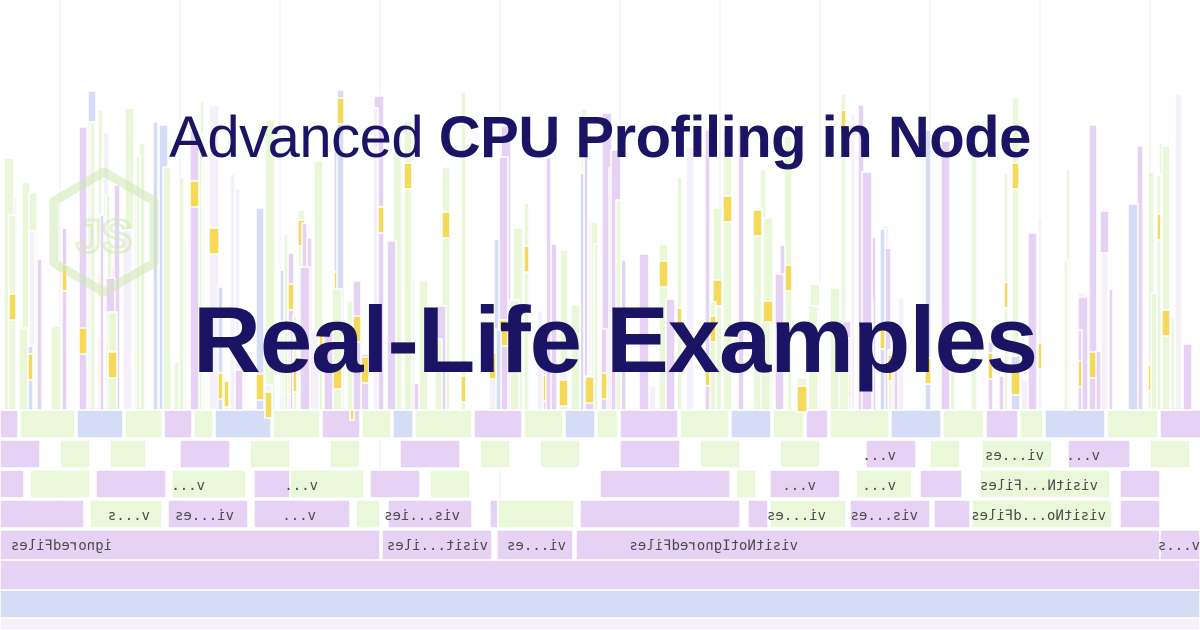  I want to click on page-subtitle: Real-Life Examples, so click(615, 339).